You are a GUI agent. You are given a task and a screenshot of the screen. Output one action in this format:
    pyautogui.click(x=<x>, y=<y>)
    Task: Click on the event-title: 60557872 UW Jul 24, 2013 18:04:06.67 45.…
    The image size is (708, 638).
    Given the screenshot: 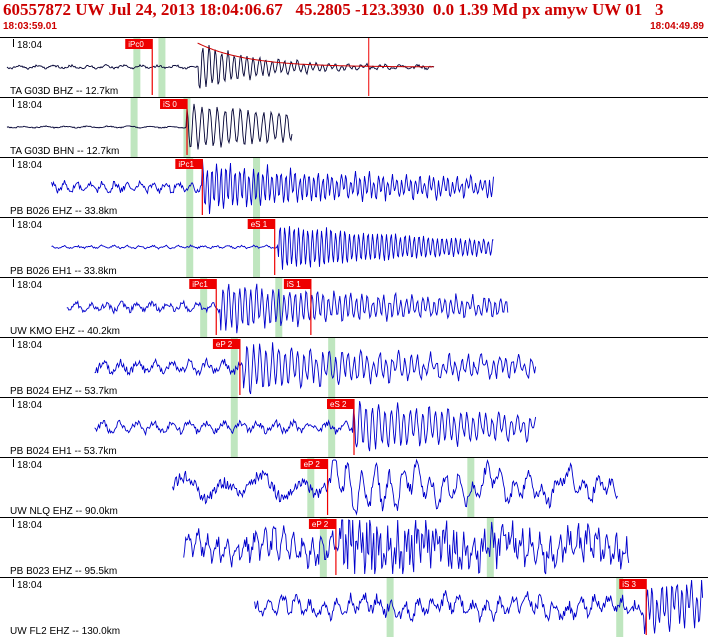 What is the action you would take?
    pyautogui.click(x=333, y=9)
    